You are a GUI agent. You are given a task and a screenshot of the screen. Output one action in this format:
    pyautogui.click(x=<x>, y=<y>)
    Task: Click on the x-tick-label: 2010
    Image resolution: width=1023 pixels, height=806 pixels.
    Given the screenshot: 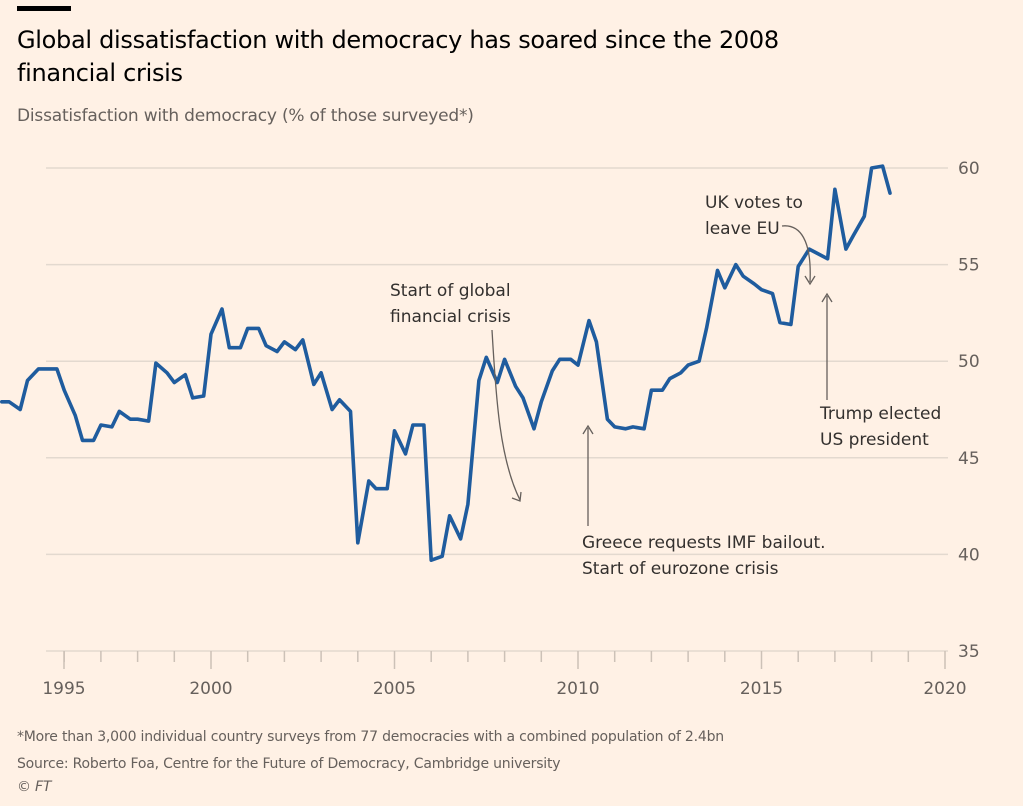 What is the action you would take?
    pyautogui.click(x=577, y=689)
    